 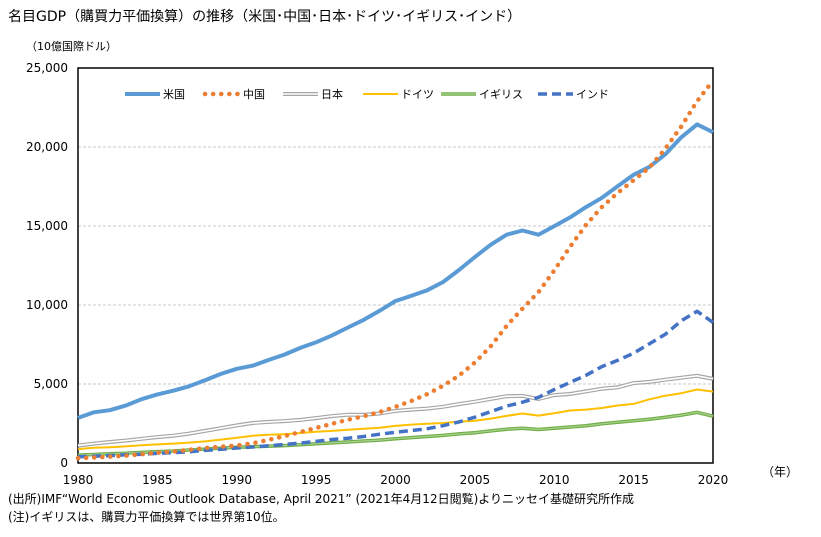 I want to click on x-tick-label: 1995, so click(x=316, y=480).